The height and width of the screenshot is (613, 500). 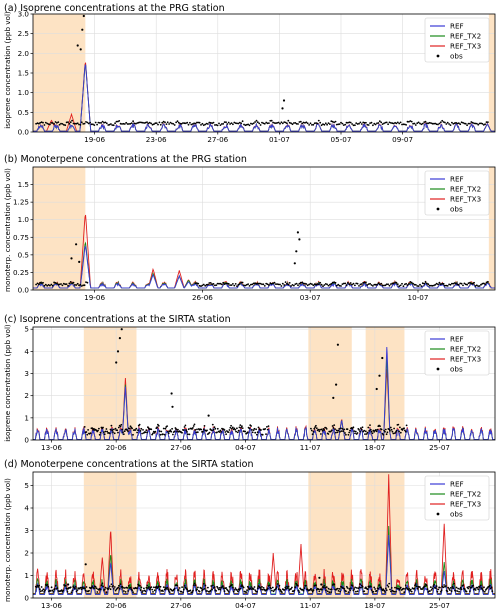 What do you see at coordinates (264, 251) in the screenshot?
I see `series-ref-tx3-line` at bounding box center [264, 251].